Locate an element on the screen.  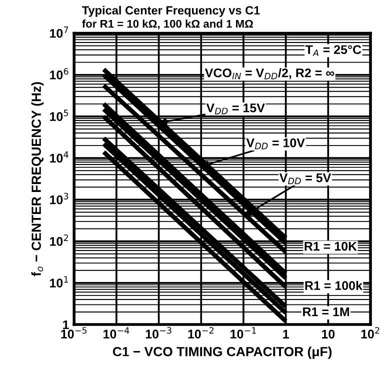
annotation: V$_{DD}$ = 15V is located at coordinates (235, 109).